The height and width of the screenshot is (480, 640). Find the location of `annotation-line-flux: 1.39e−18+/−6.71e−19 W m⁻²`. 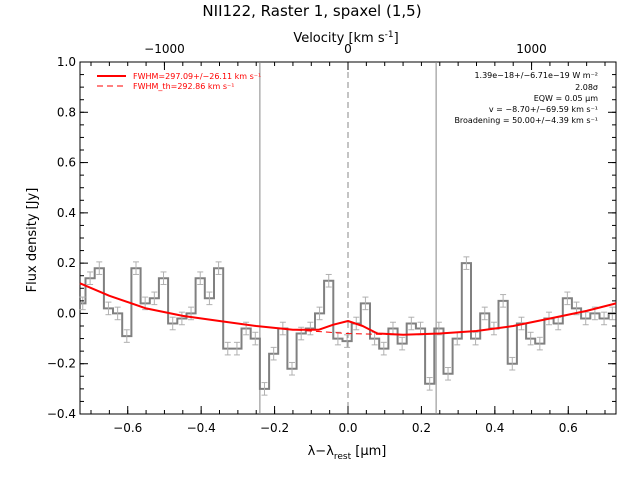

annotation-line-flux: 1.39e−18+/−6.71e−19 W m⁻² is located at coordinates (536, 75).